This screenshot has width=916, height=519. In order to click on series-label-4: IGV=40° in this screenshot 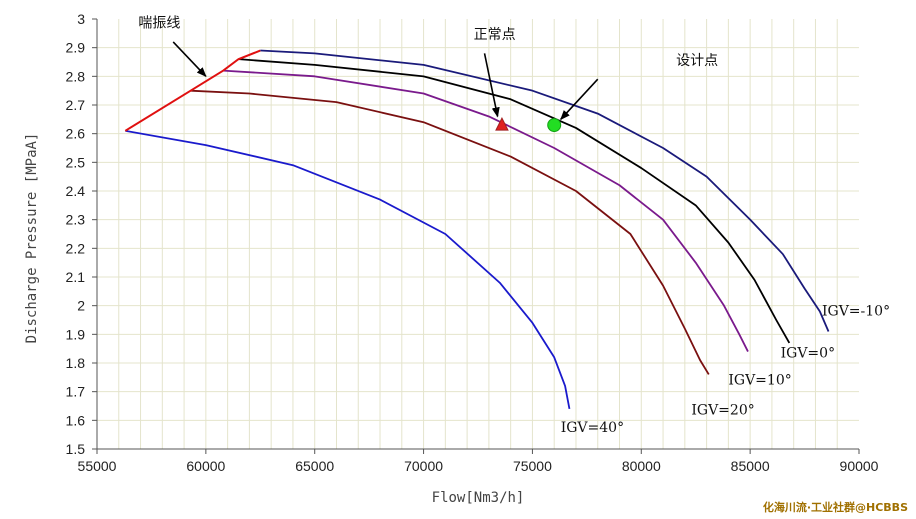, I will do `click(592, 428)`.